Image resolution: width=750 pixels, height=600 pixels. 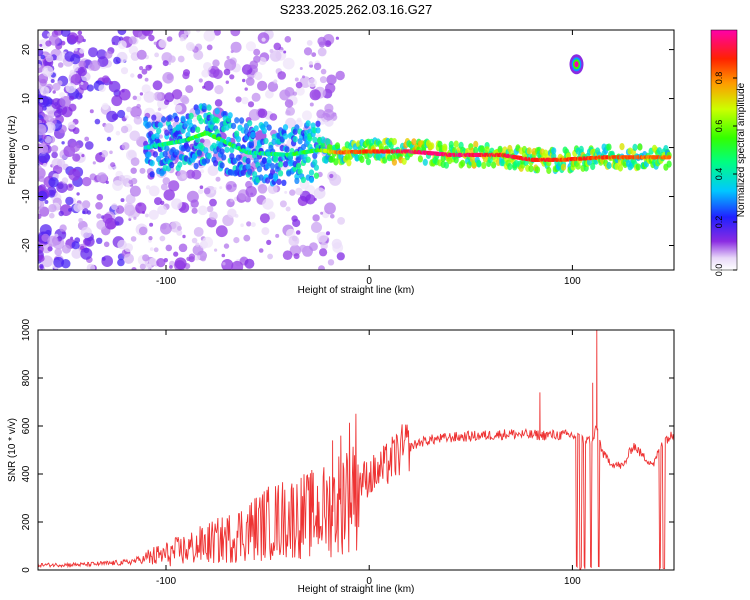 I want to click on colorbar-tick-label: 0.6, so click(x=719, y=126).